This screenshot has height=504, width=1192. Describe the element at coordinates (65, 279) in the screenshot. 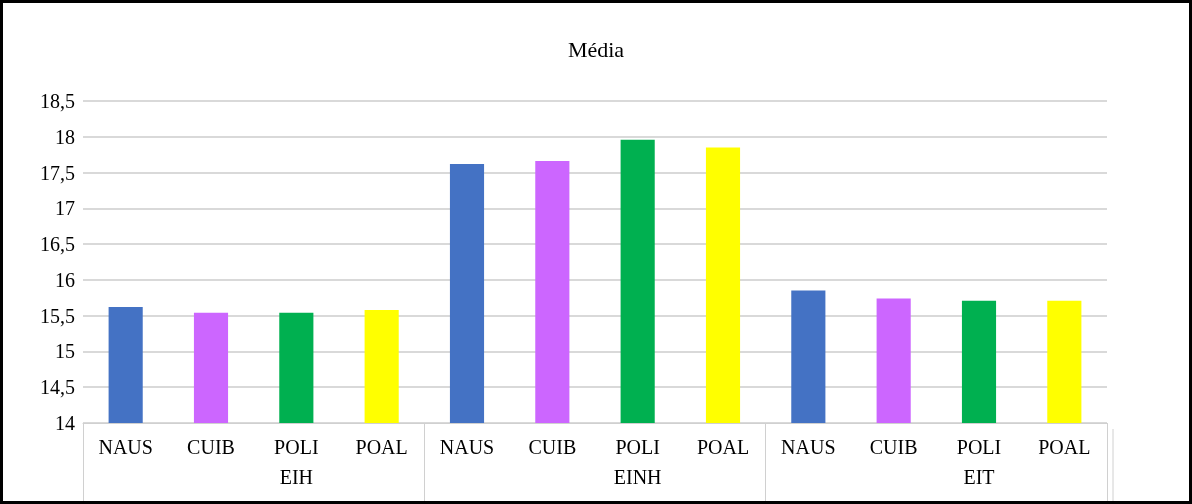

I see `y-tick-label: 16` at that location.